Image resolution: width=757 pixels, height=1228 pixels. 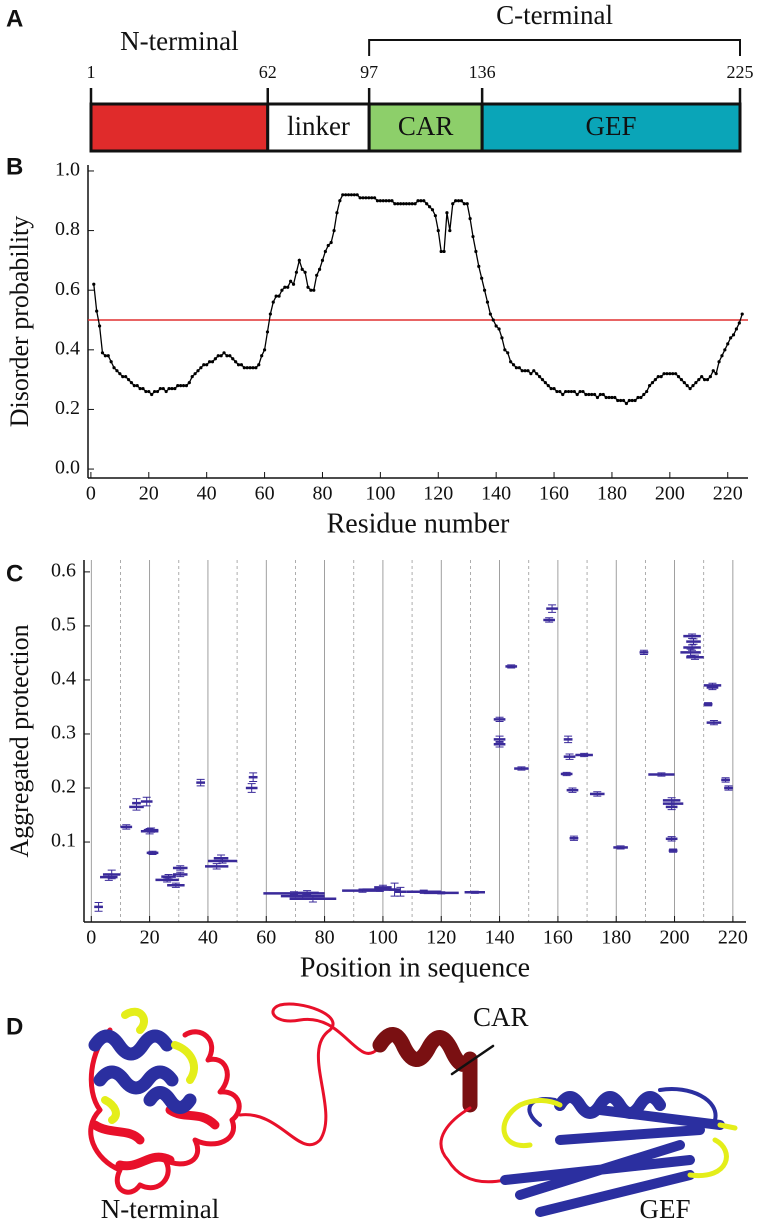 What do you see at coordinates (418, 299) in the screenshot?
I see `disorder-line` at bounding box center [418, 299].